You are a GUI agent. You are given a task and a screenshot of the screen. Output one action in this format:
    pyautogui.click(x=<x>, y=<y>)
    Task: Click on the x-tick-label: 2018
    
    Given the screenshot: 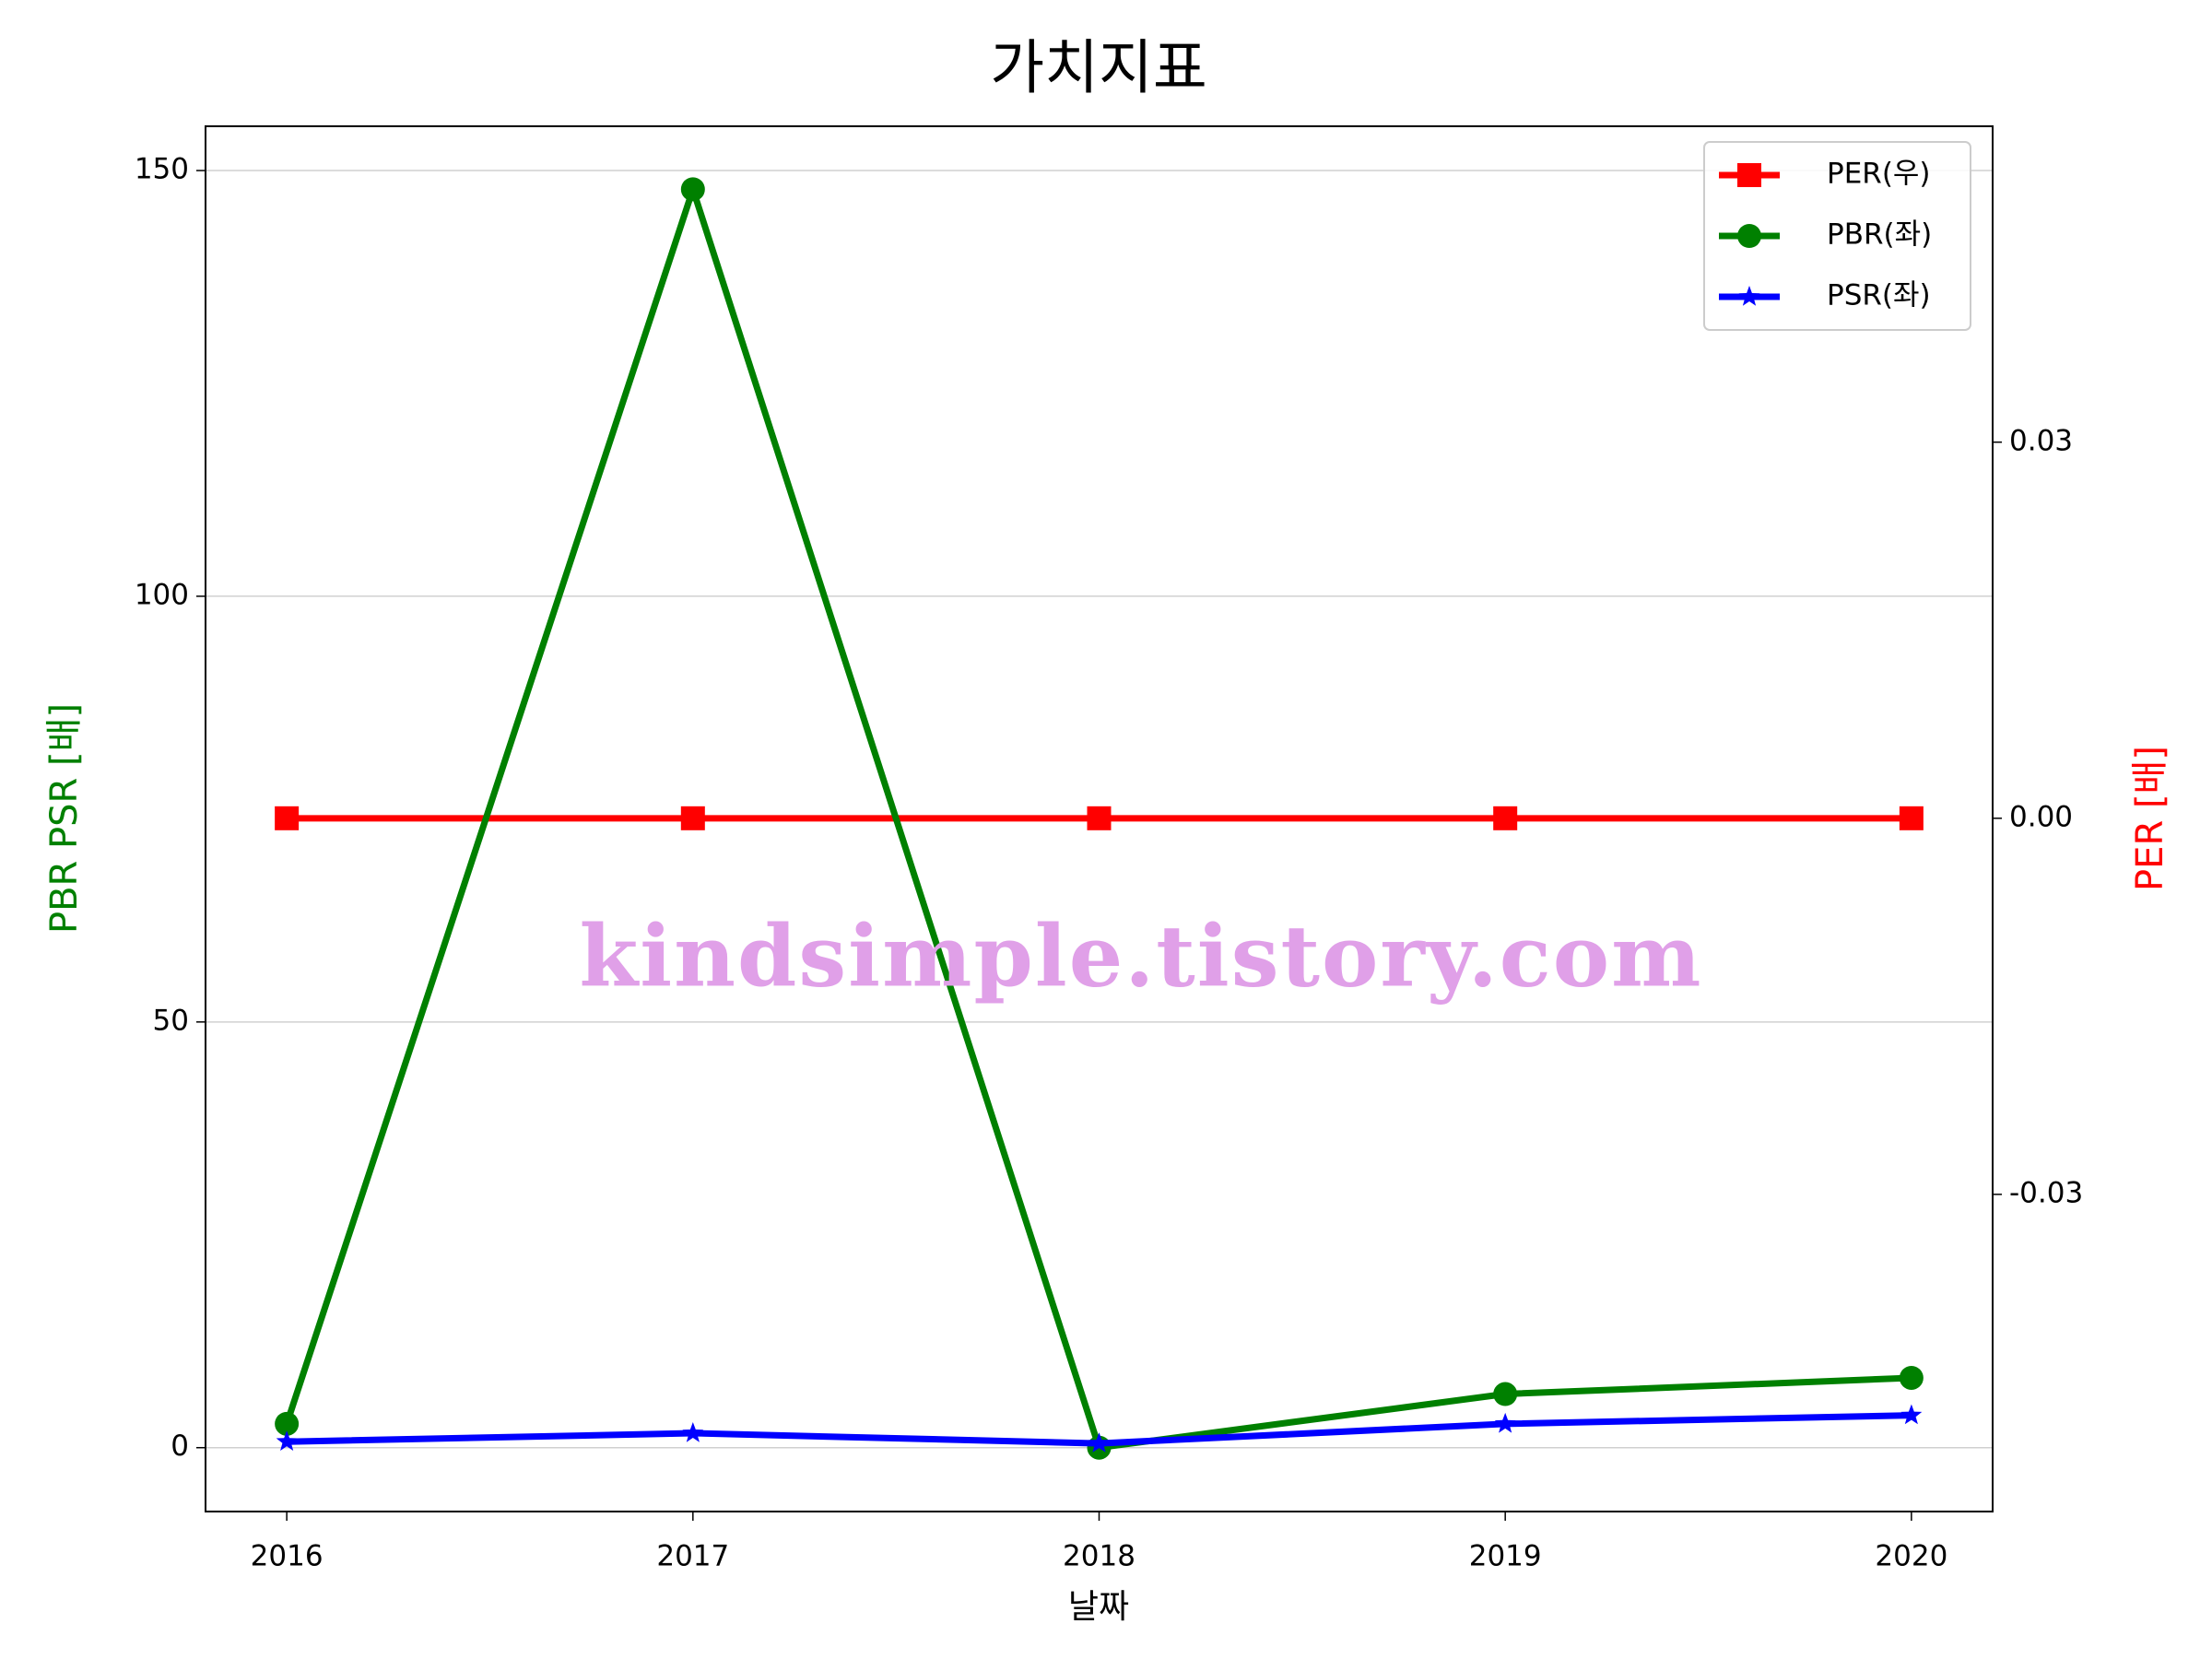 What is the action you would take?
    pyautogui.click(x=1099, y=1556)
    